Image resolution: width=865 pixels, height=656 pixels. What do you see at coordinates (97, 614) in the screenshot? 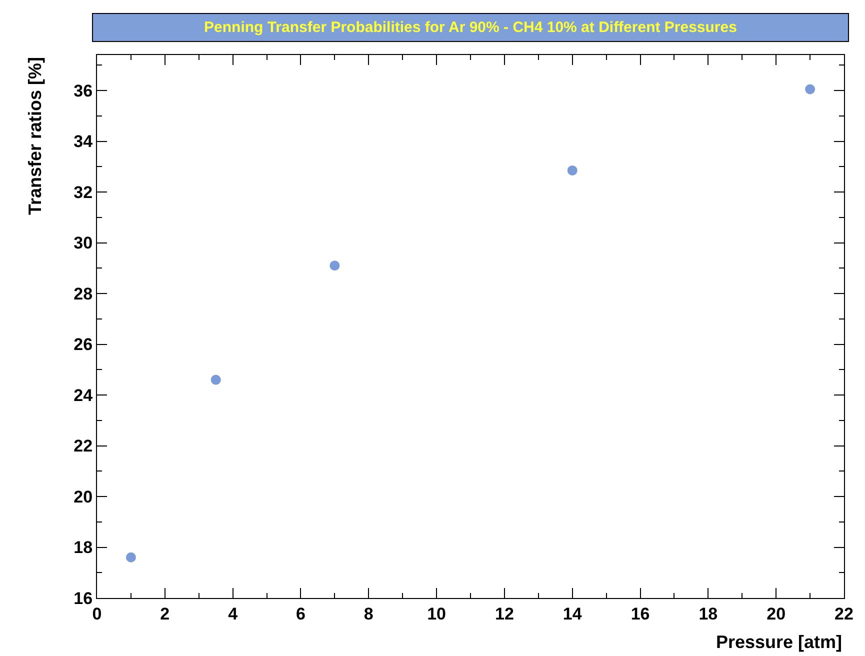
I see `x-tick-label: 0` at bounding box center [97, 614].